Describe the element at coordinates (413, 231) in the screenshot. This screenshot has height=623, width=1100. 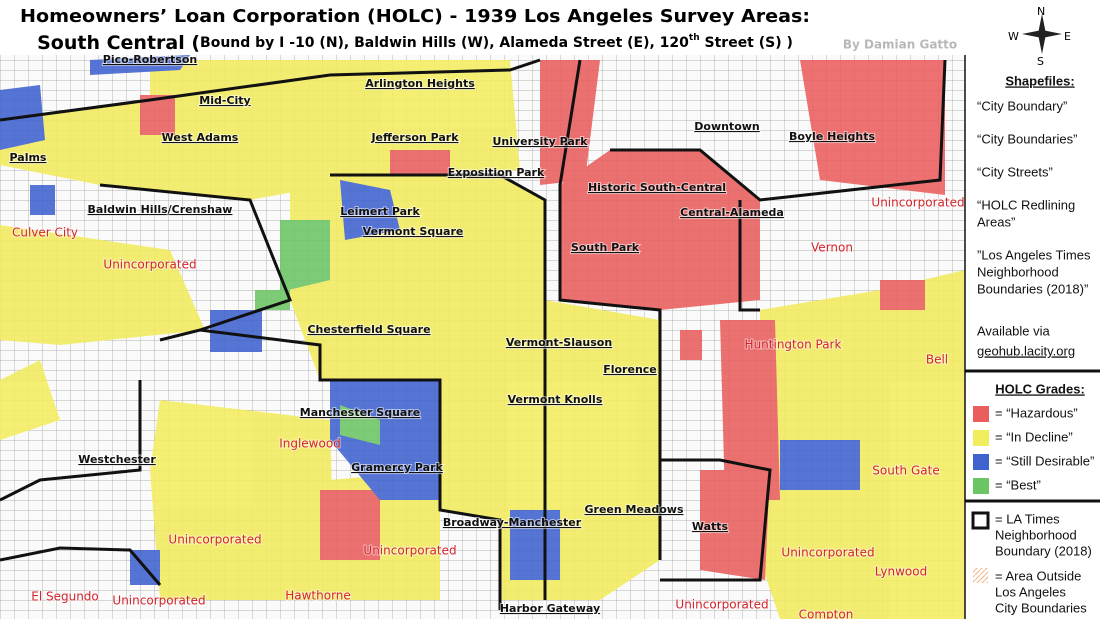
I see `neighborhood-label: Vermont Square` at that location.